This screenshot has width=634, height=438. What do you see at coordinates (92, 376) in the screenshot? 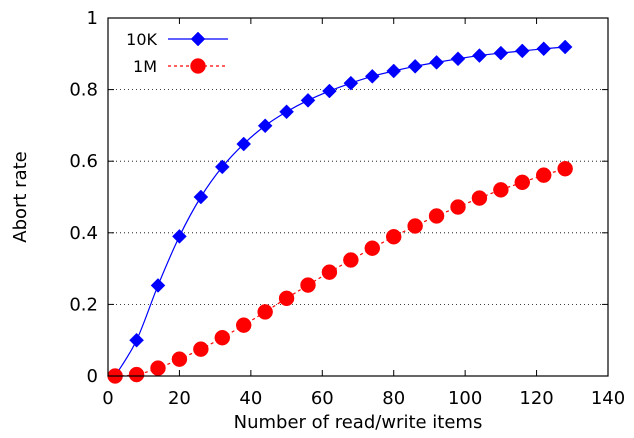
I see `y-tick-label: 0` at bounding box center [92, 376].